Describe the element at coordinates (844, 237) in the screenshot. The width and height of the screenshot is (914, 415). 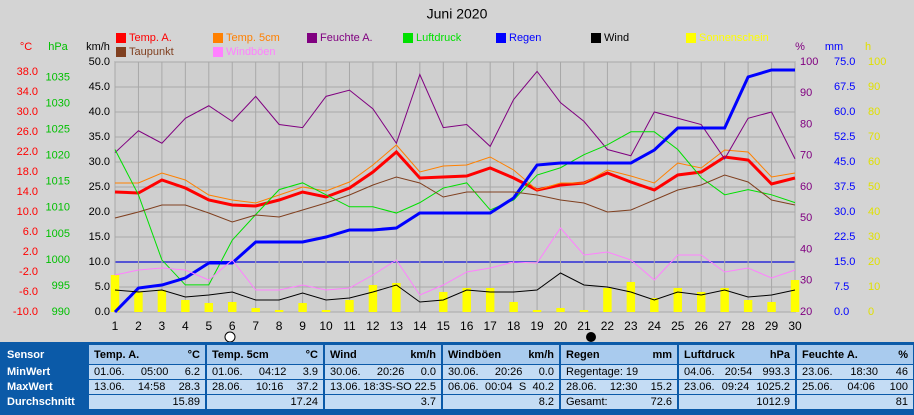
I see `y-tick-label: 22.5` at that location.